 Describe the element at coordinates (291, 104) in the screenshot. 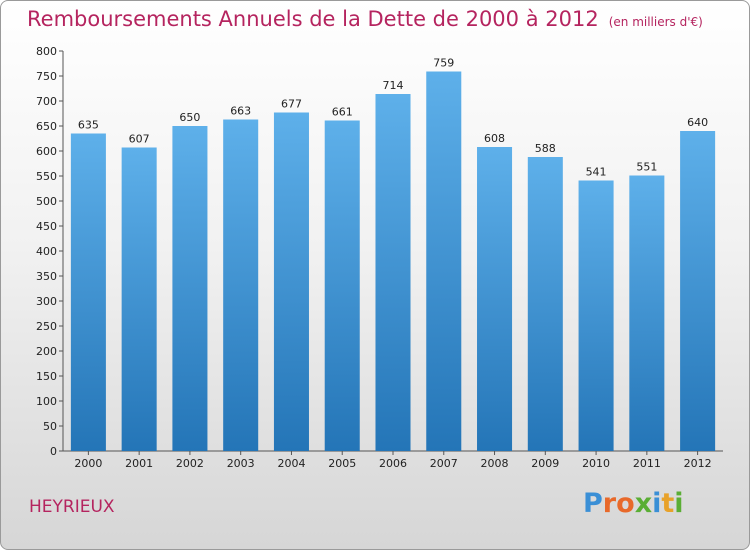

I see `data-label: 677` at that location.